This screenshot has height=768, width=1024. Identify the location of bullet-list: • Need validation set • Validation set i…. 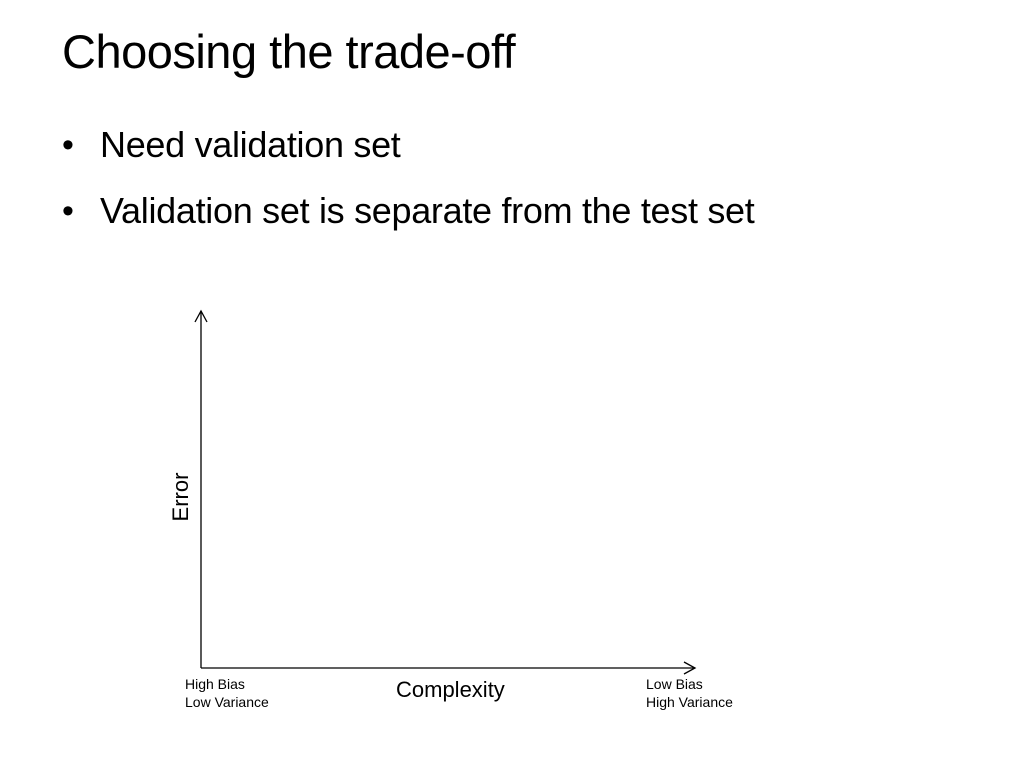
(408, 184).